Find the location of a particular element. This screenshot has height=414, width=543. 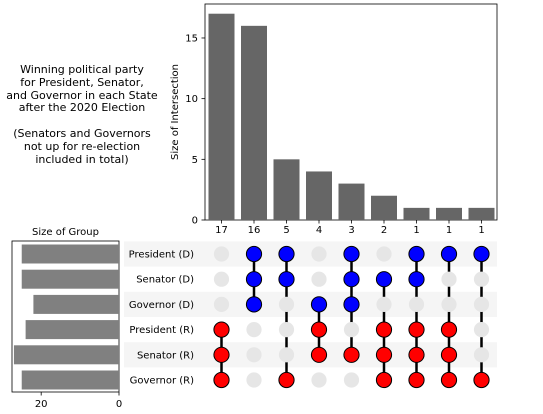

matrix-row-label: Governor (R) is located at coordinates (162, 381).